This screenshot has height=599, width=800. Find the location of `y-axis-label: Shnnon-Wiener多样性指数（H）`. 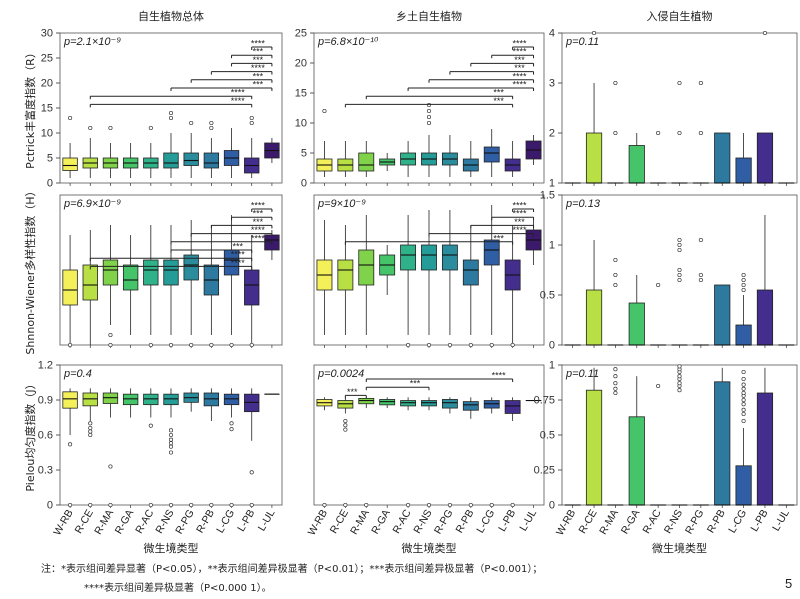

y-axis-label: Shnnon-Wiener多样性指数（H） is located at coordinates (30, 269).